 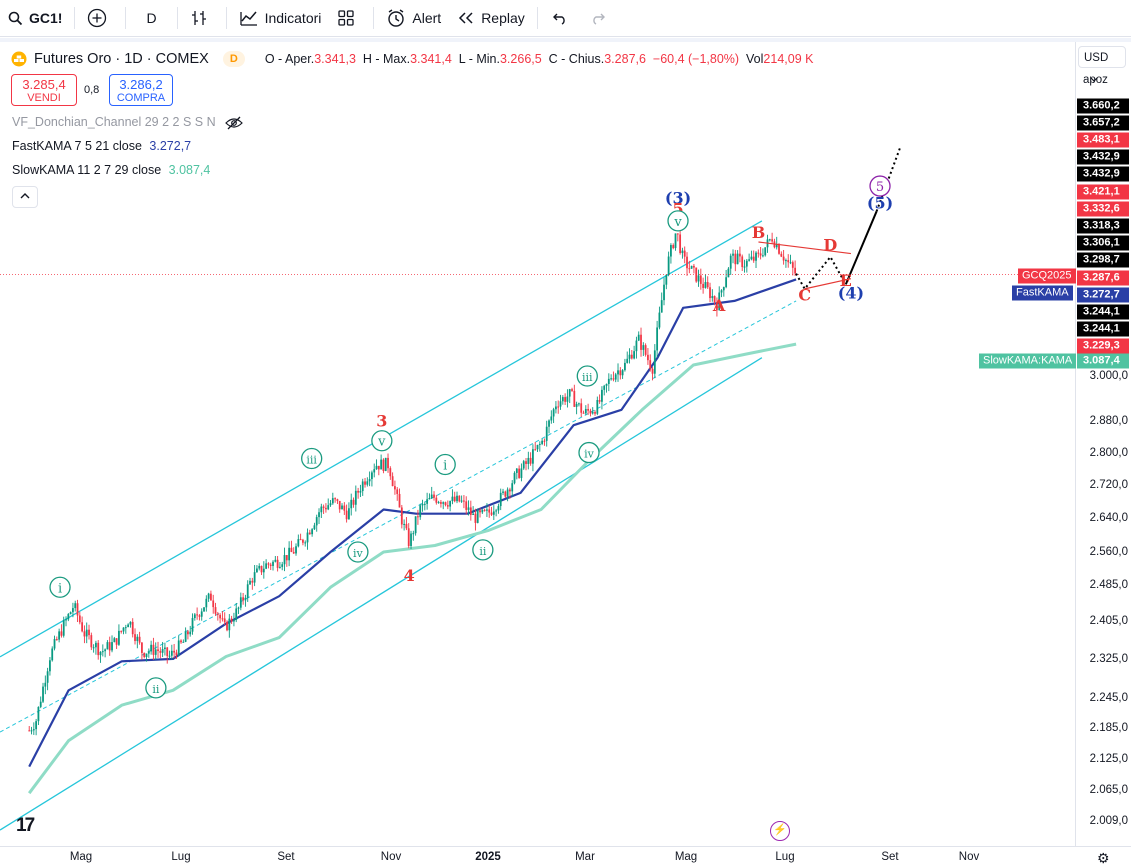 I want to click on eye-hidden-icon, so click(x=234, y=123).